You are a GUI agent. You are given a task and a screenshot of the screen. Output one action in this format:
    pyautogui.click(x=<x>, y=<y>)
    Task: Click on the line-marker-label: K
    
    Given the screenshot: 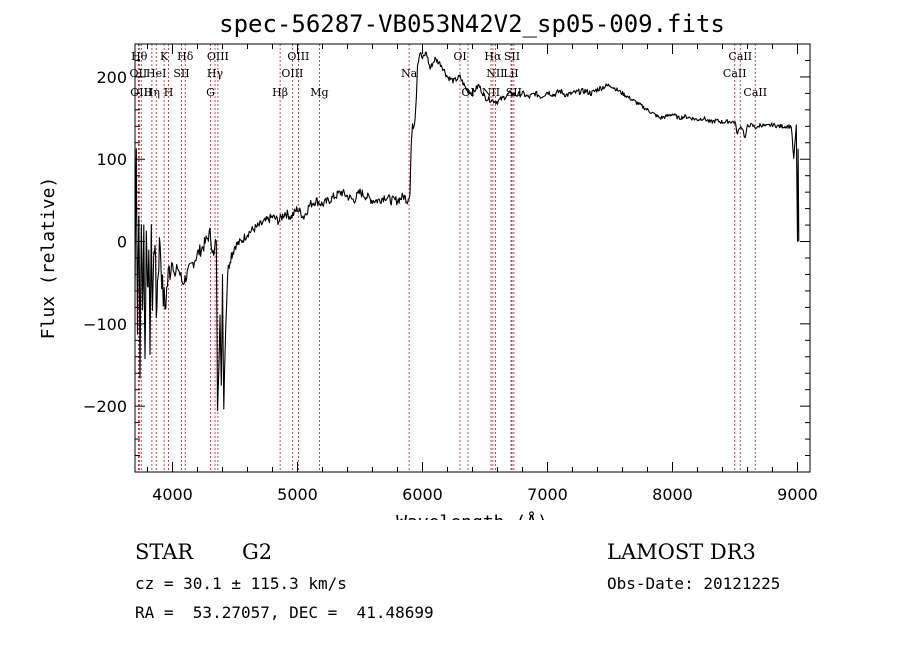 What is the action you would take?
    pyautogui.click(x=164, y=56)
    